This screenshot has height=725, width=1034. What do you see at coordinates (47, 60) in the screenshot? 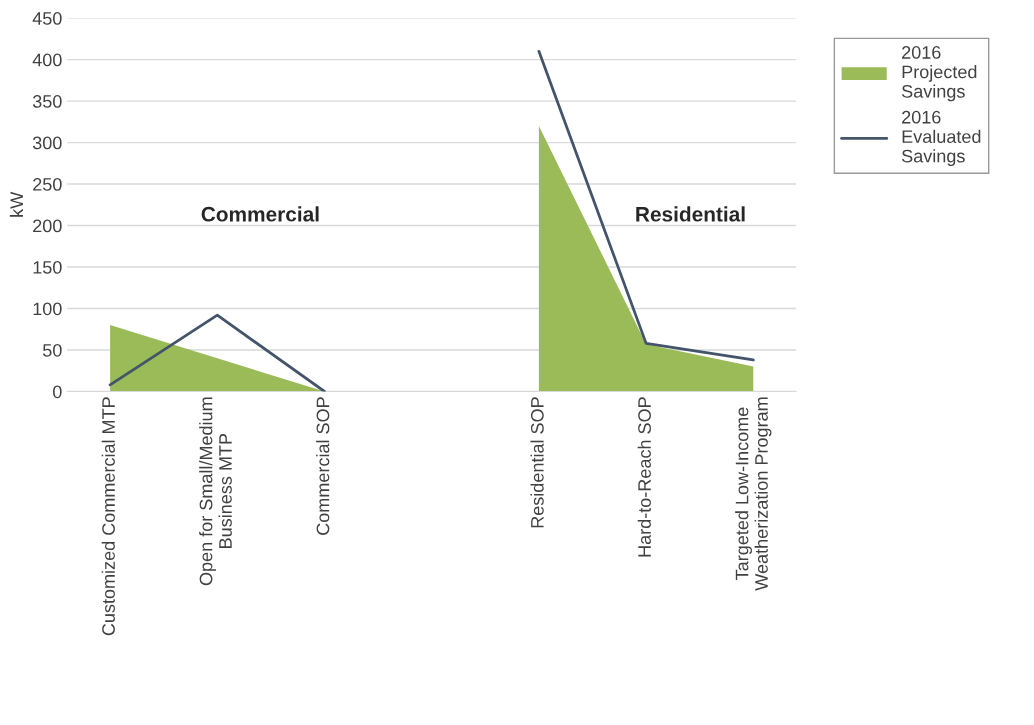
I see `y-tick-label: 400` at bounding box center [47, 60].